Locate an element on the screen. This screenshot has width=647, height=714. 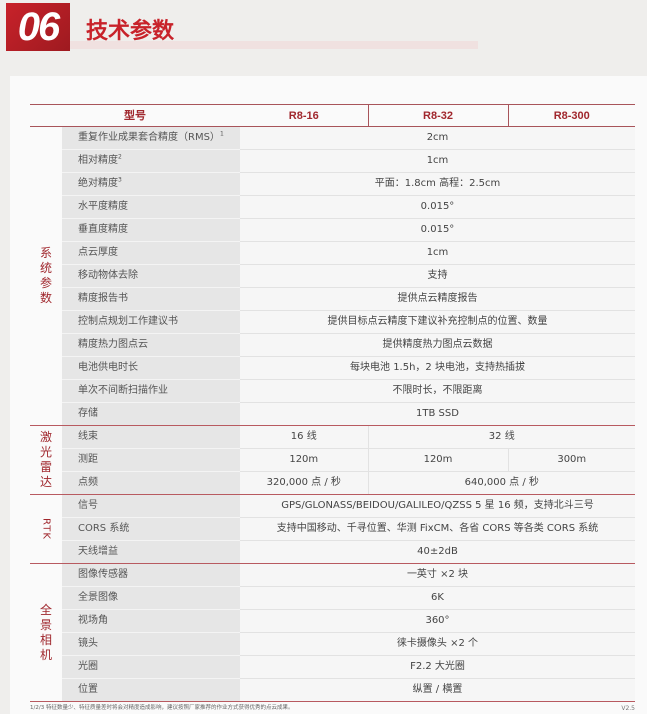
spec-value: 0.015° is located at coordinates (437, 207).